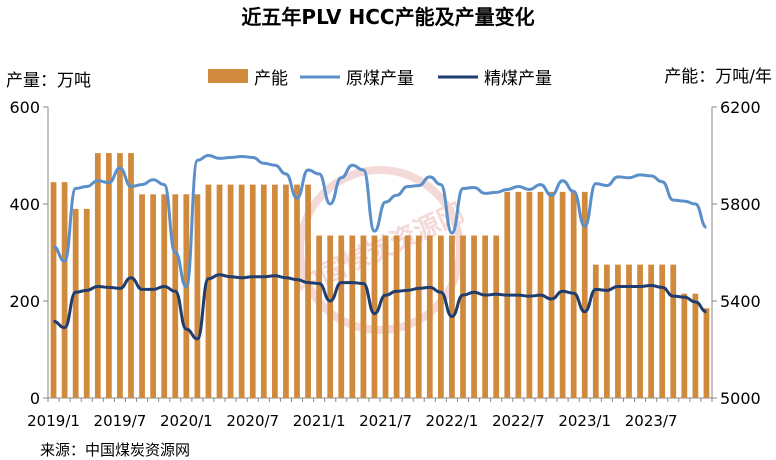 The image size is (776, 460). What do you see at coordinates (48, 81) in the screenshot?
I see `y-left-label: 产量：万吨` at bounding box center [48, 81].